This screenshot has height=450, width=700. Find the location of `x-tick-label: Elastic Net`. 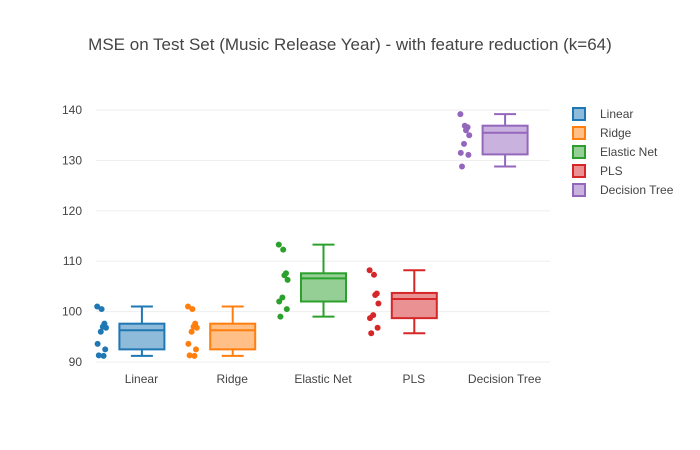

x-tick-label: Elastic Net is located at coordinates (323, 379).